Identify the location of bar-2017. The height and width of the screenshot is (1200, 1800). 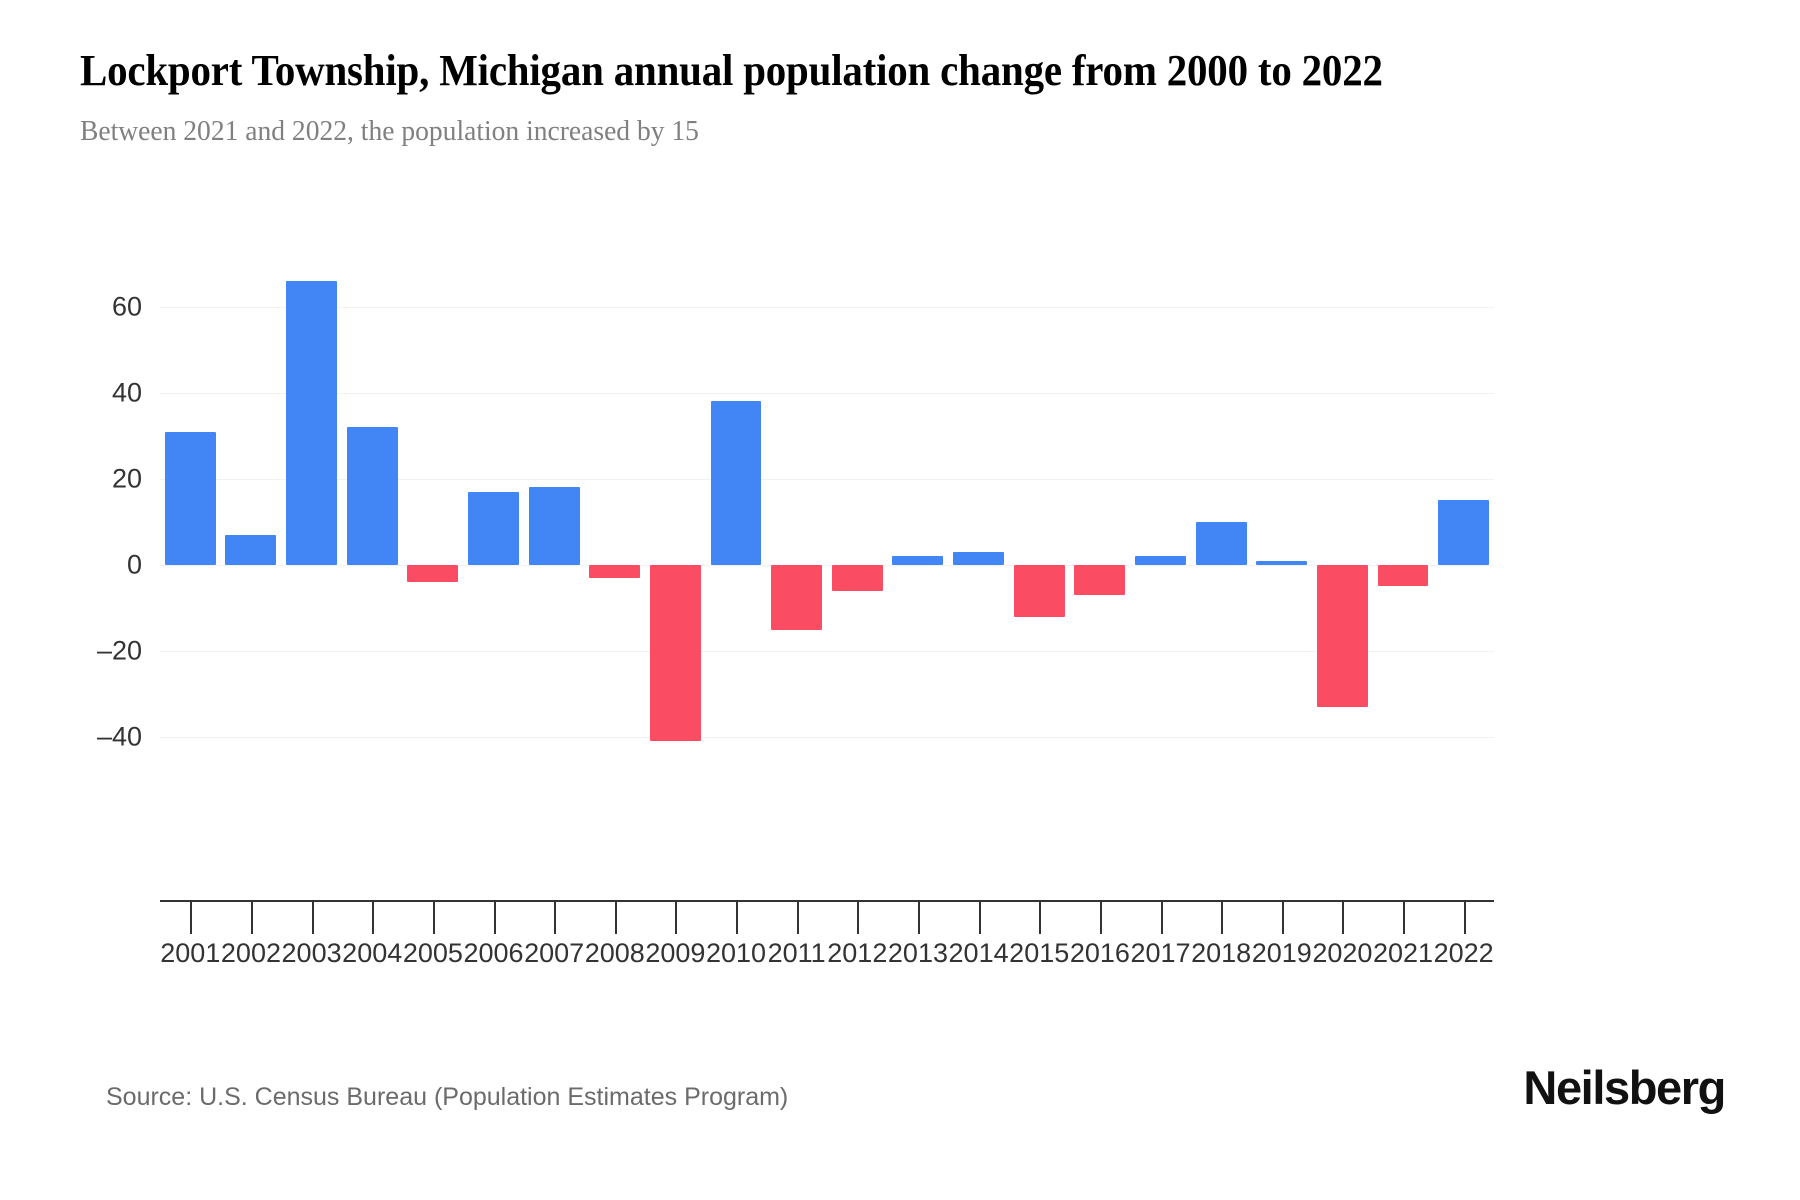
(1160, 560).